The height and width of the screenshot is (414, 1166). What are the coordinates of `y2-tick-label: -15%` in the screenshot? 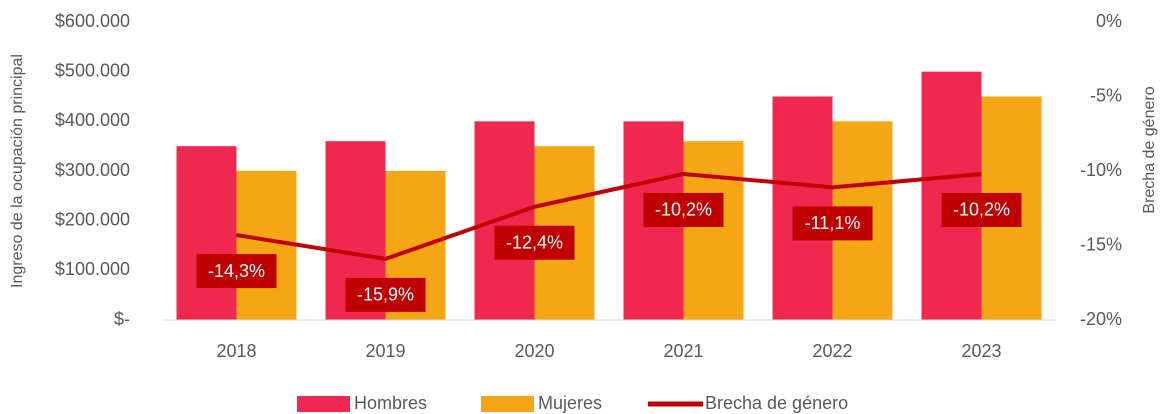 It's located at (1101, 244).